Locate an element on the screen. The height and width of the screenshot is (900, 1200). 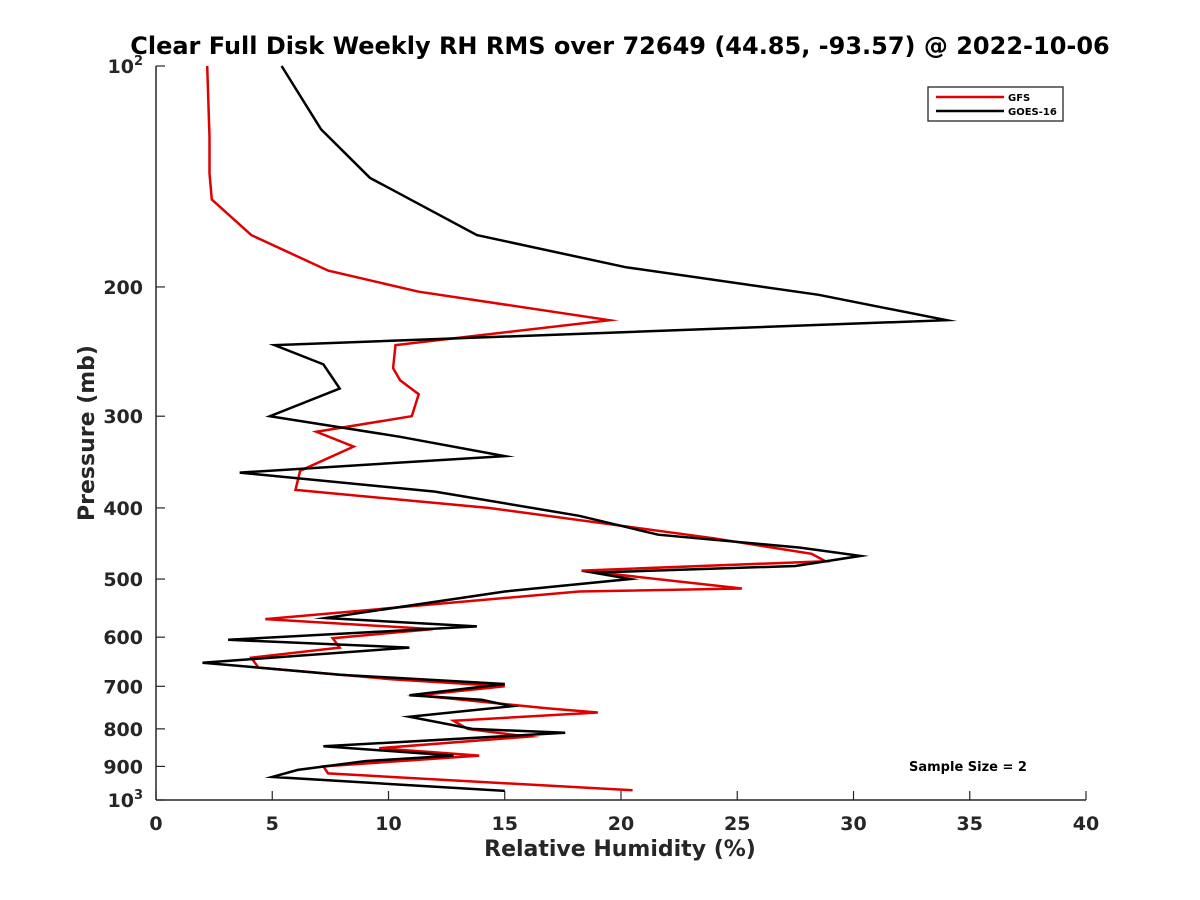
y-tick-label-exponent: 2 is located at coordinates (138, 61).